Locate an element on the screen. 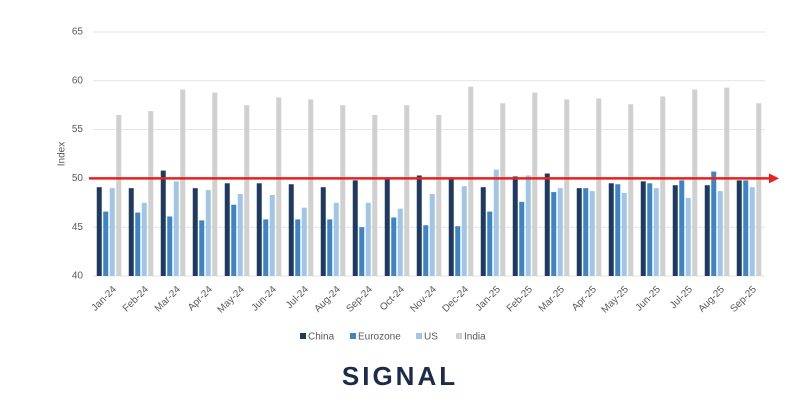  x-tick-label: Oct-24 is located at coordinates (392, 298).